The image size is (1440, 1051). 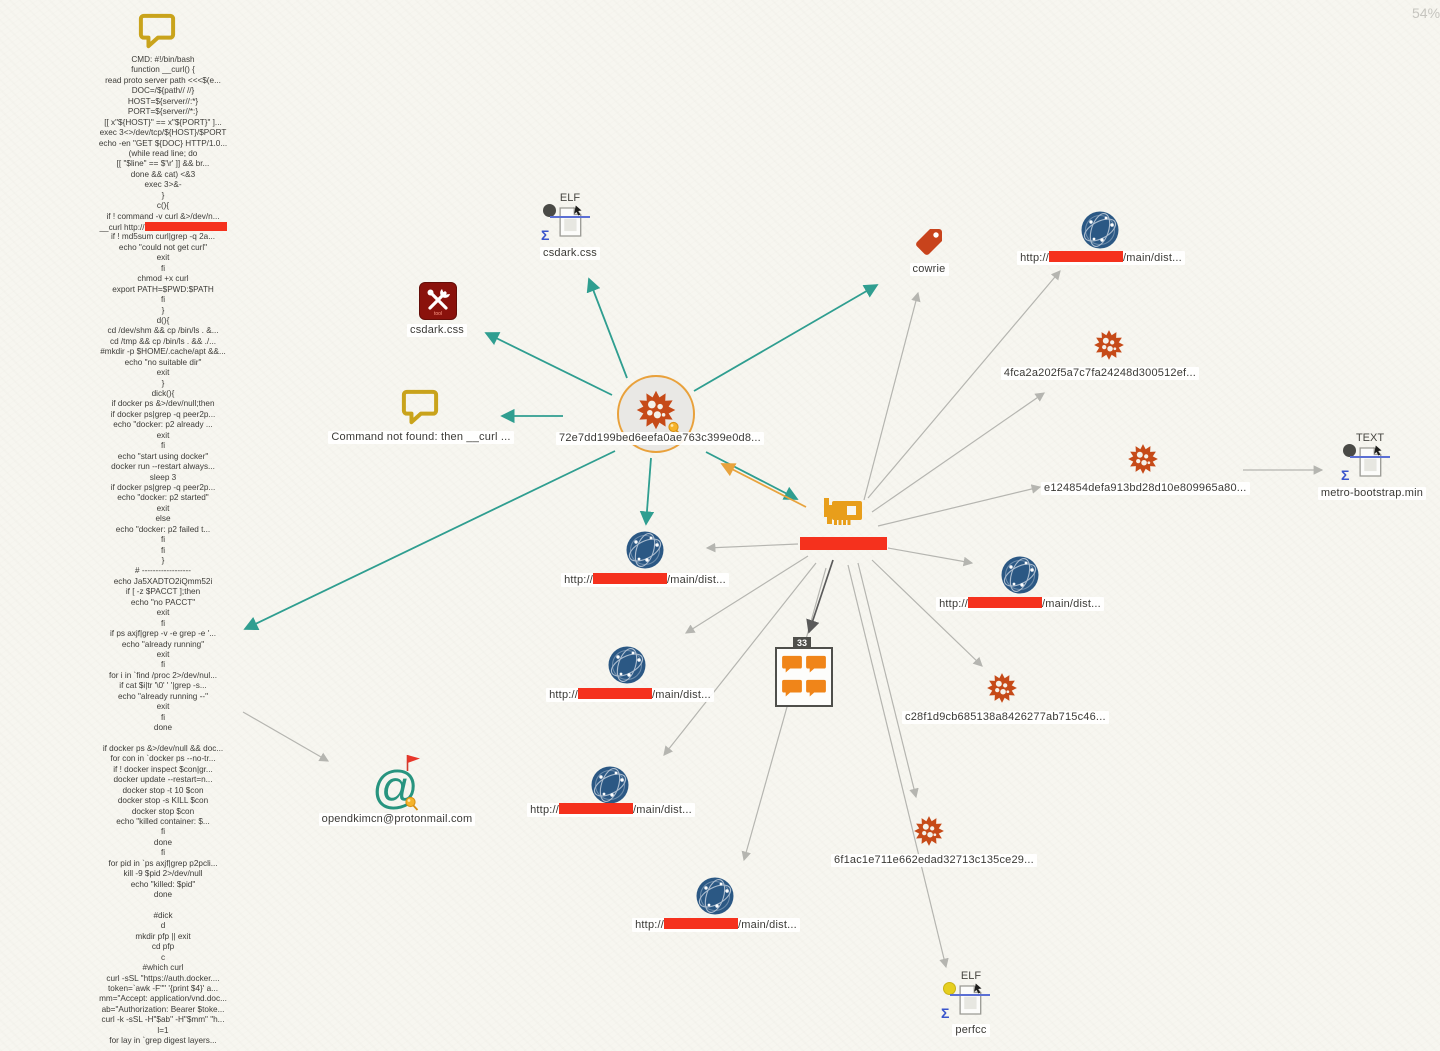 What do you see at coordinates (607, 328) in the screenshot?
I see `edge-main-elf-csdark` at bounding box center [607, 328].